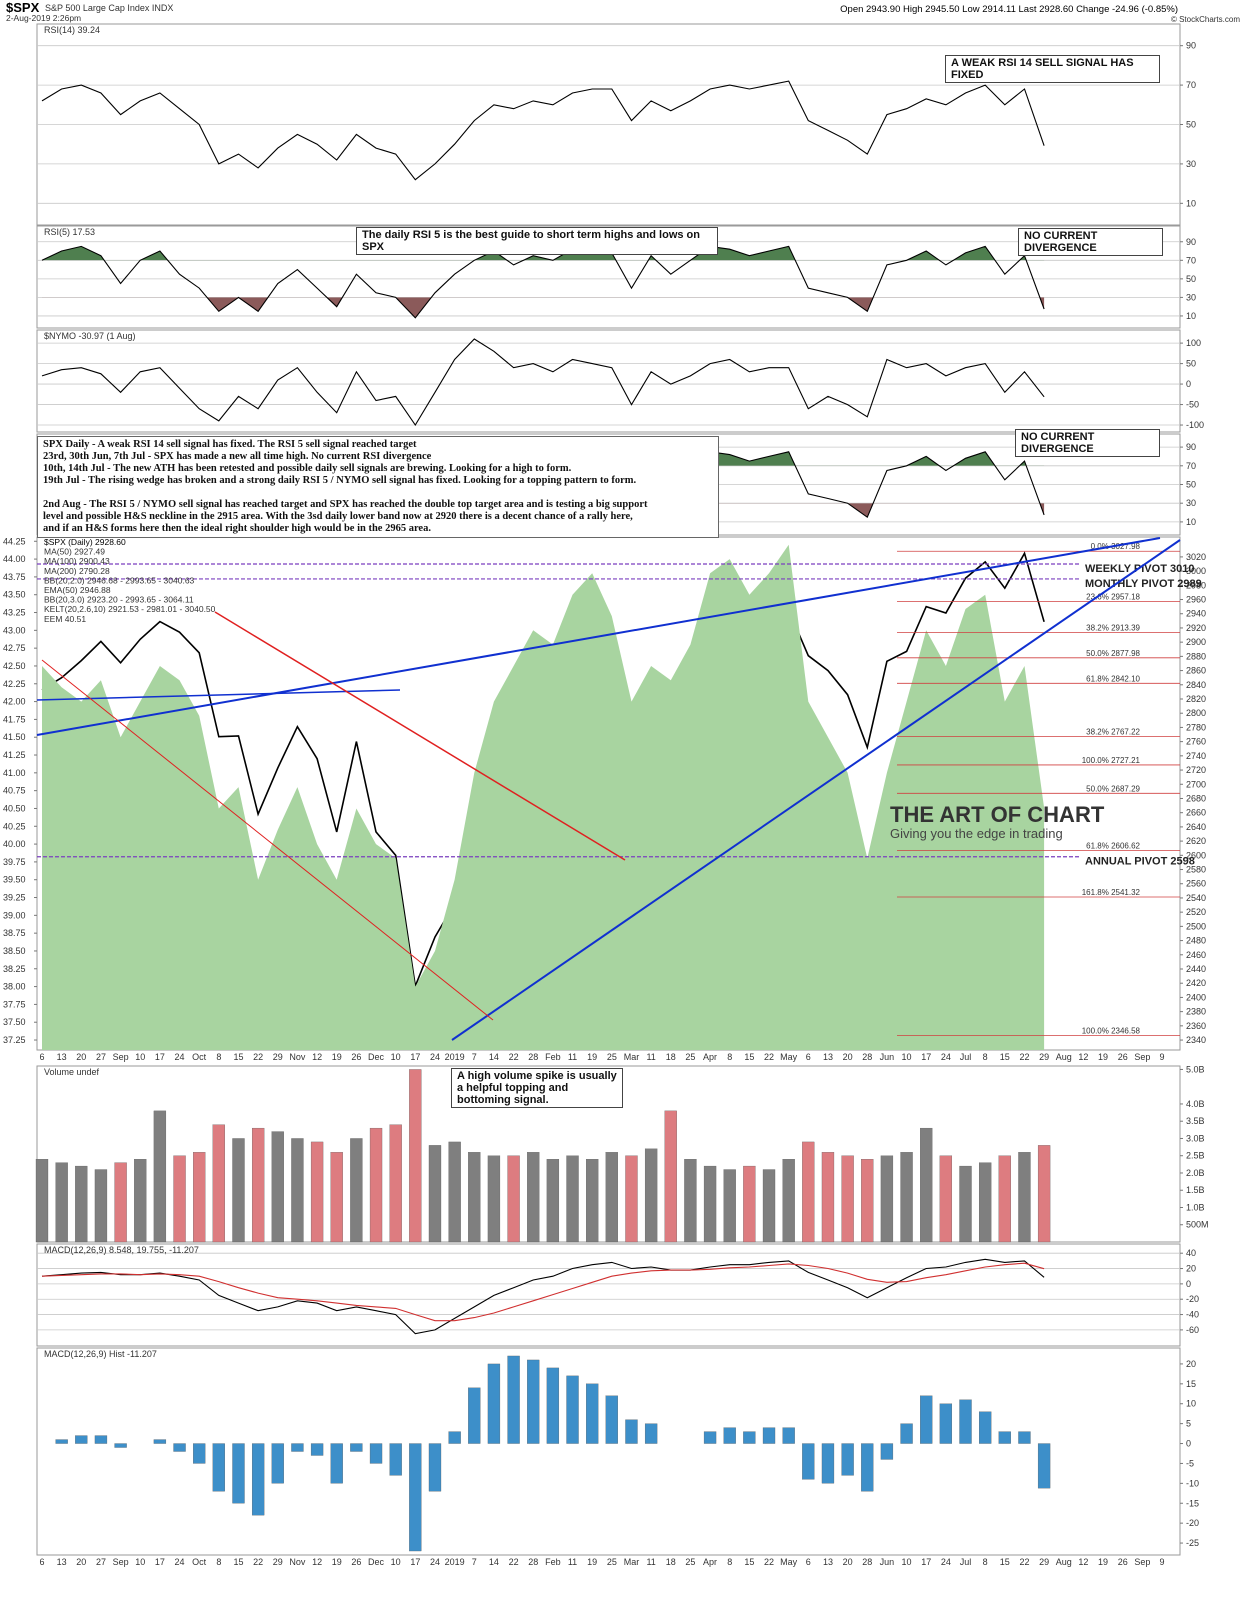 The image size is (1247, 1600). What do you see at coordinates (1191, 260) in the screenshot?
I see `y-tick-label: 70` at bounding box center [1191, 260].